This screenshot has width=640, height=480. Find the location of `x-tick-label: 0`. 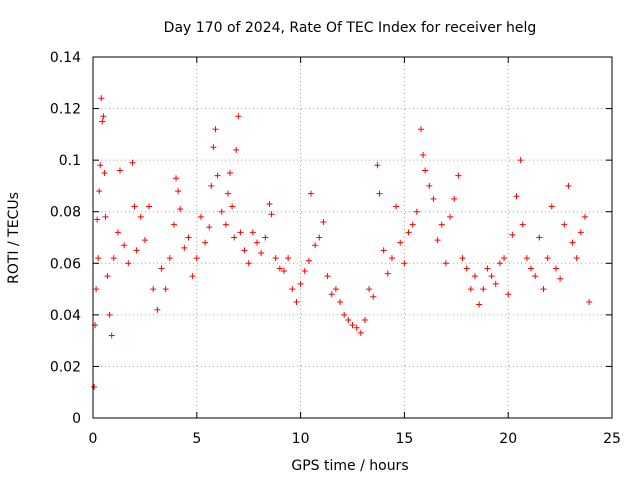

x-tick-label: 0 is located at coordinates (93, 439).